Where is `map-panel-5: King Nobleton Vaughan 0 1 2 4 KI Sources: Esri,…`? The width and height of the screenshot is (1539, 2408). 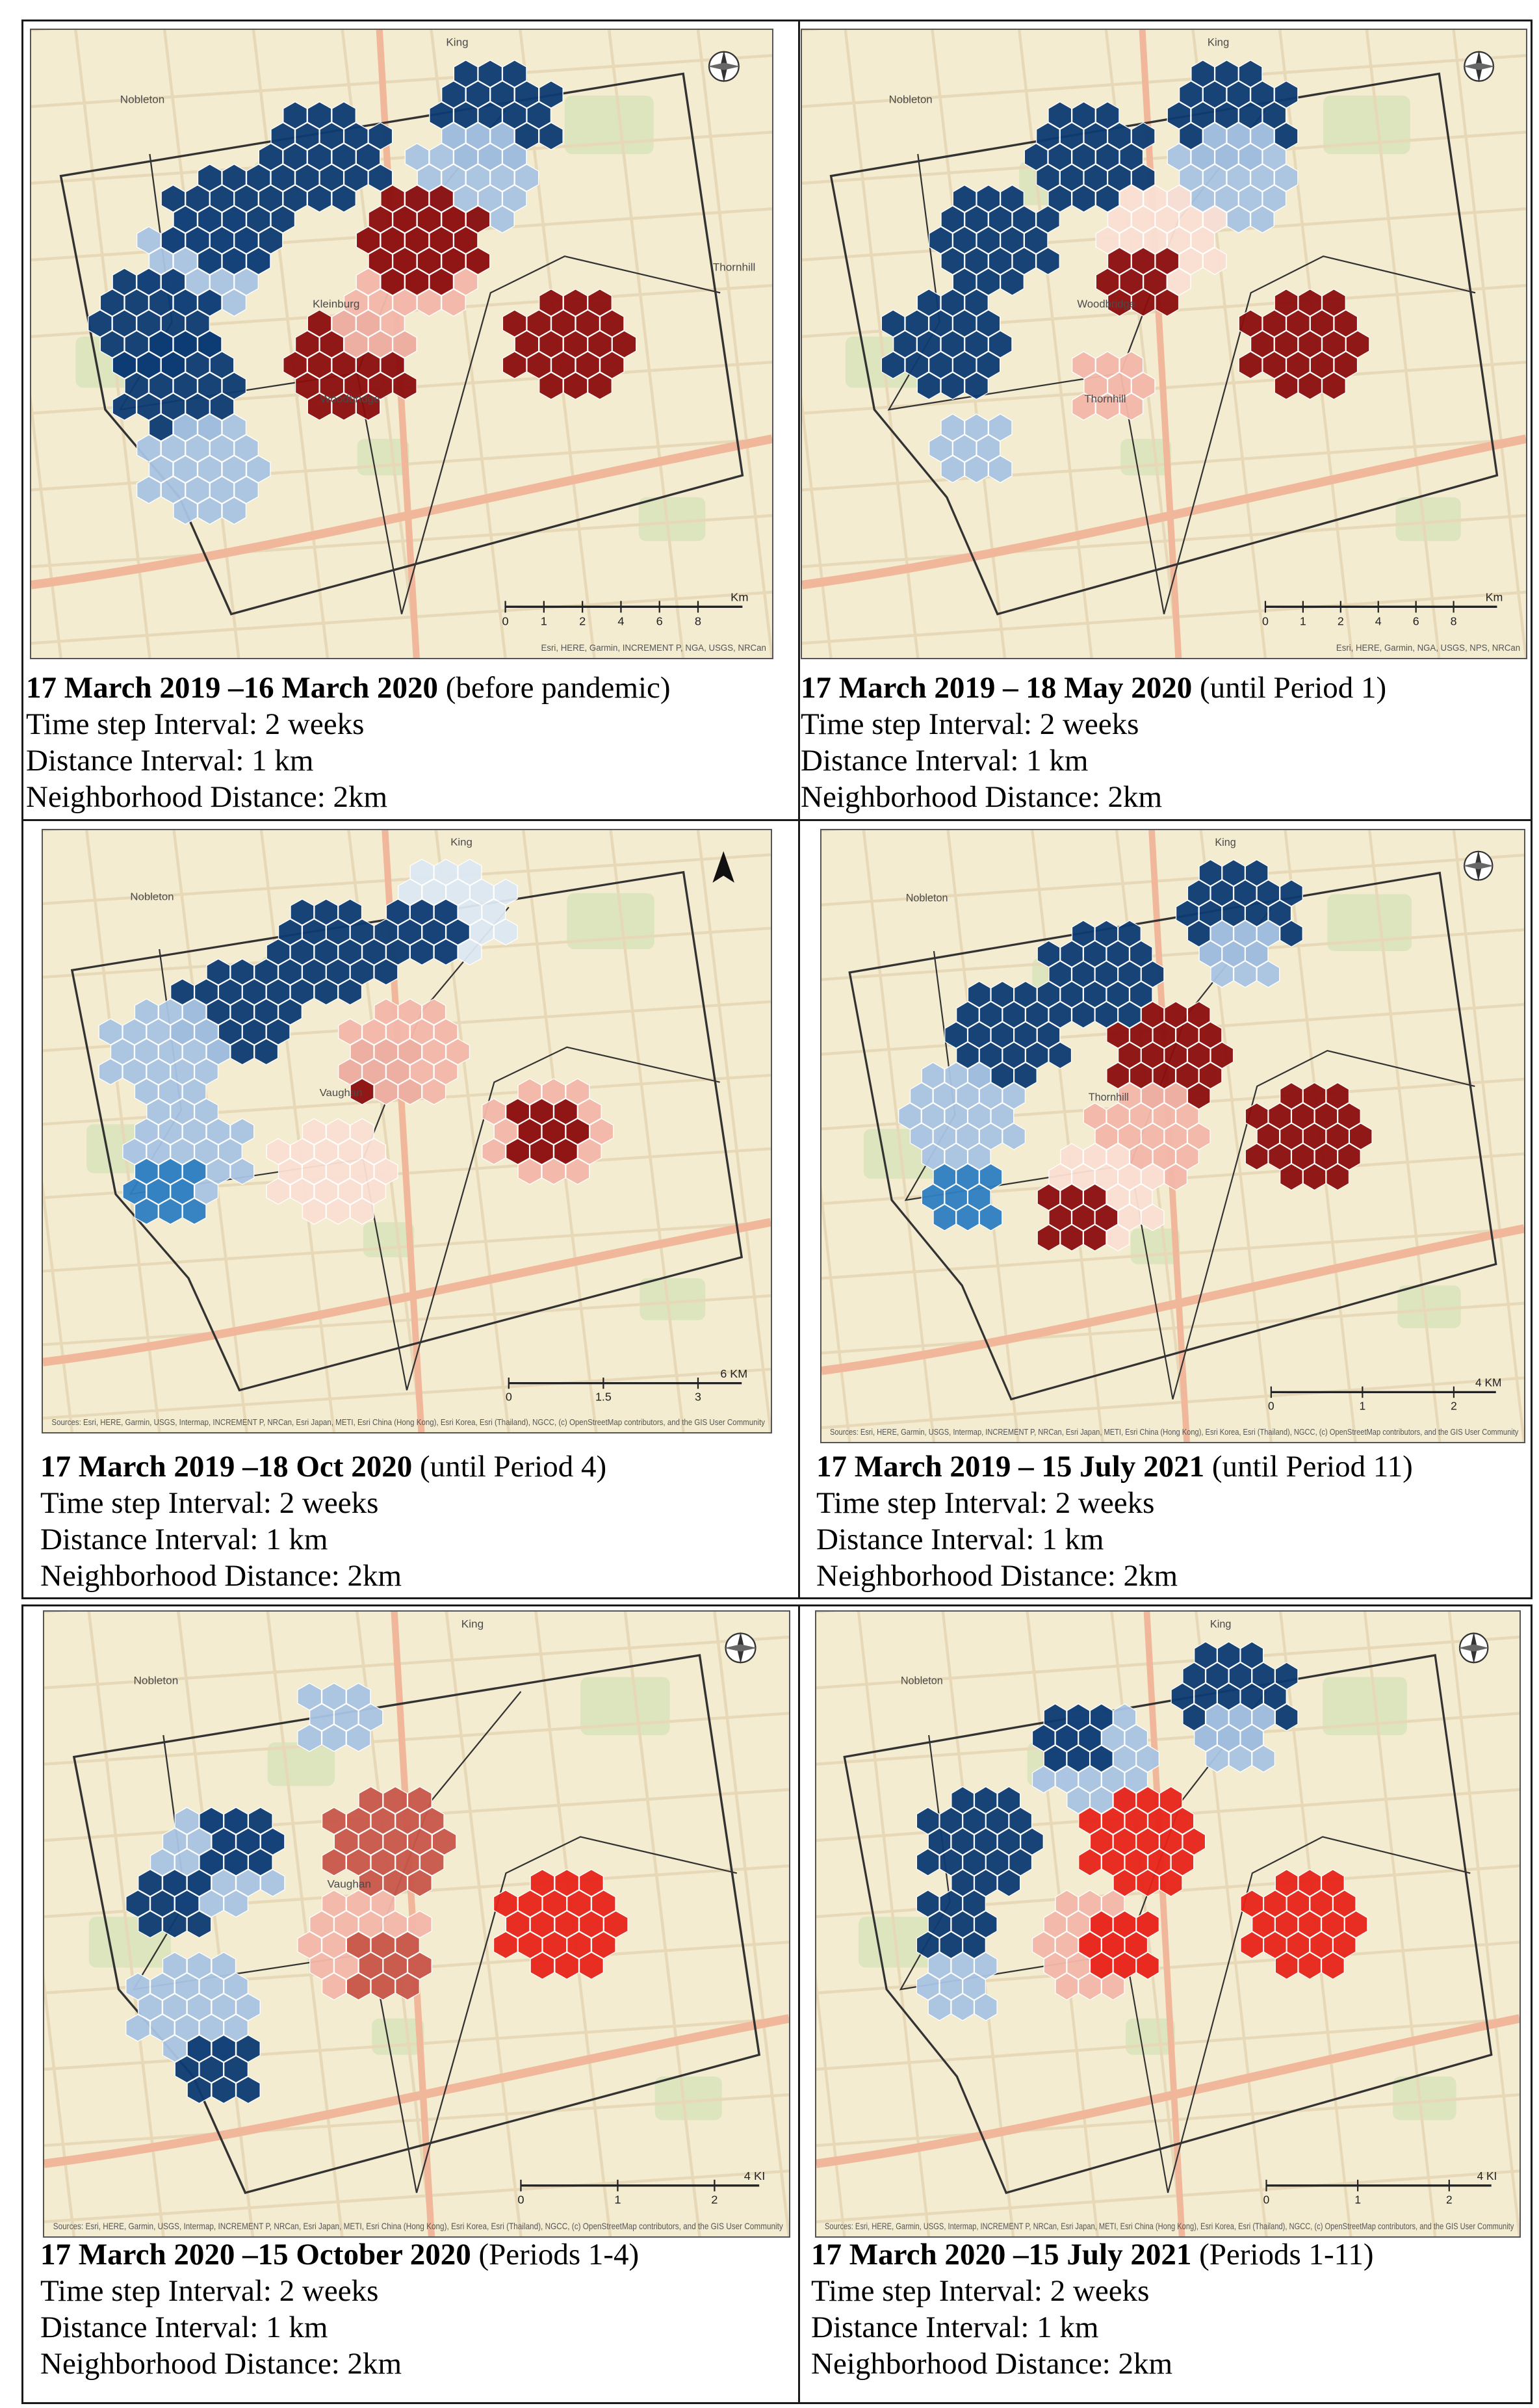
map-panel-5: King Nobleton Vaughan 0 1 2 4 KI Sources: Esri,… is located at coordinates (416, 1924).